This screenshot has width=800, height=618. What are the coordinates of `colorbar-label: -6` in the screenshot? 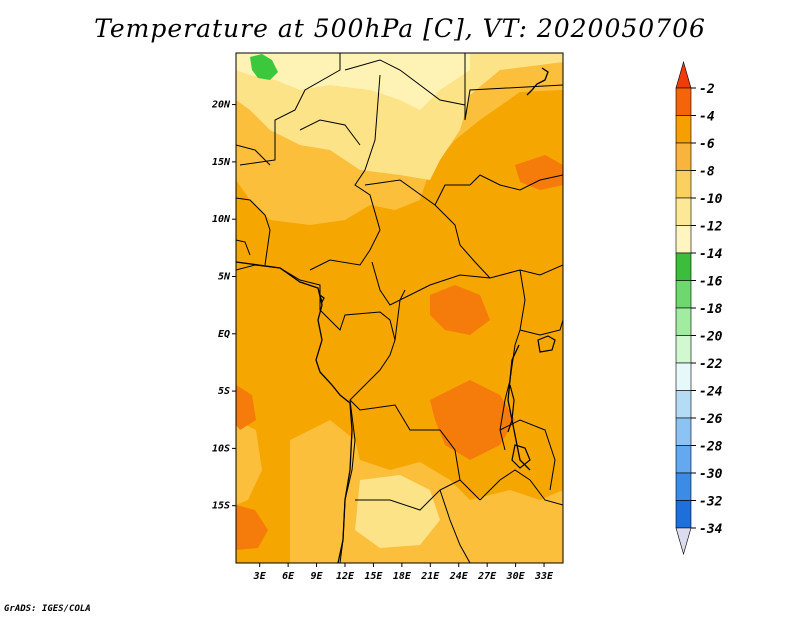 It's located at (707, 144).